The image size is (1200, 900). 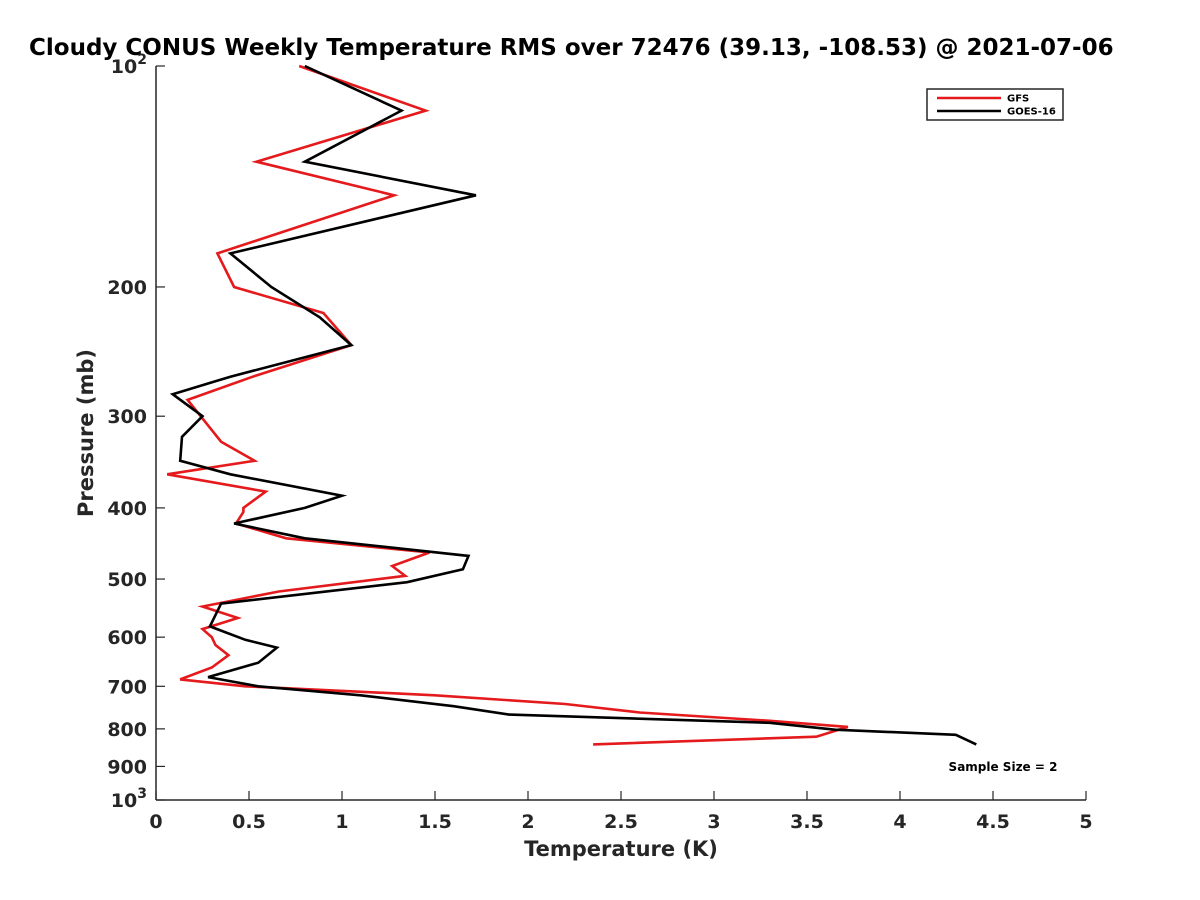 I want to click on legend-box, so click(x=995, y=104).